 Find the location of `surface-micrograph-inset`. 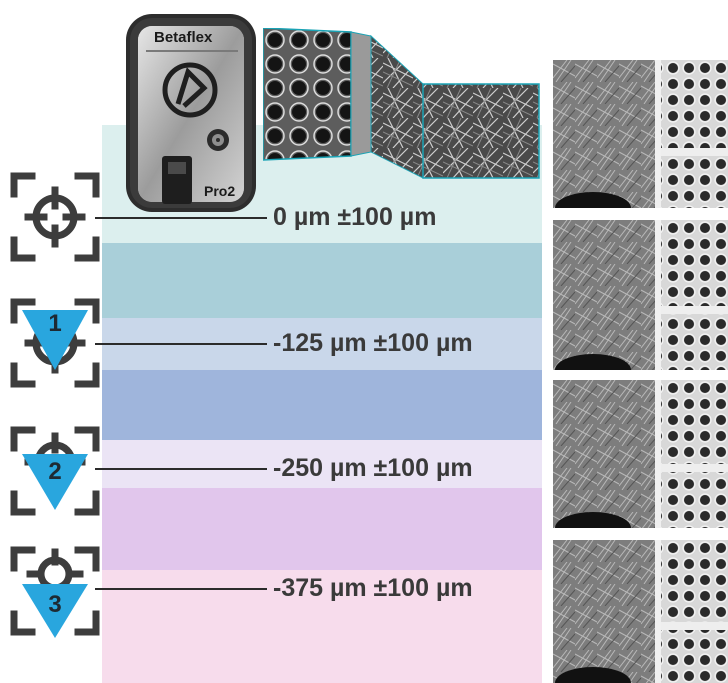

surface-micrograph-inset is located at coordinates (401, 103).